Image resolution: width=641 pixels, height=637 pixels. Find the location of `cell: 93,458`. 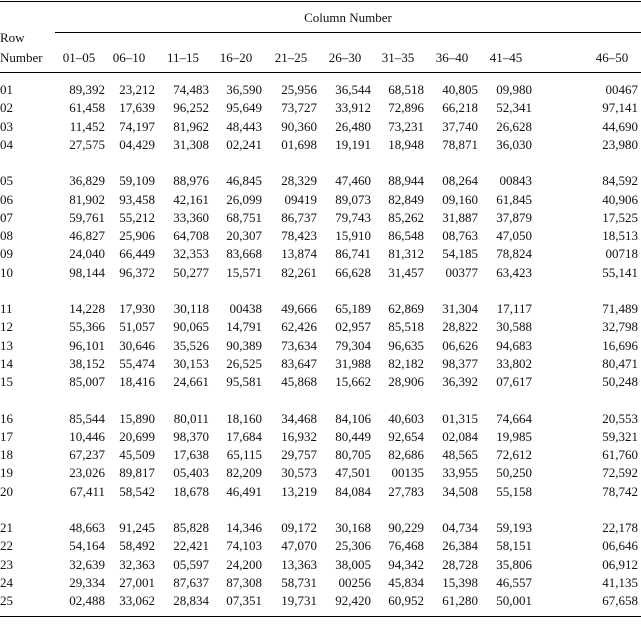

cell: 93,458 is located at coordinates (137, 199).